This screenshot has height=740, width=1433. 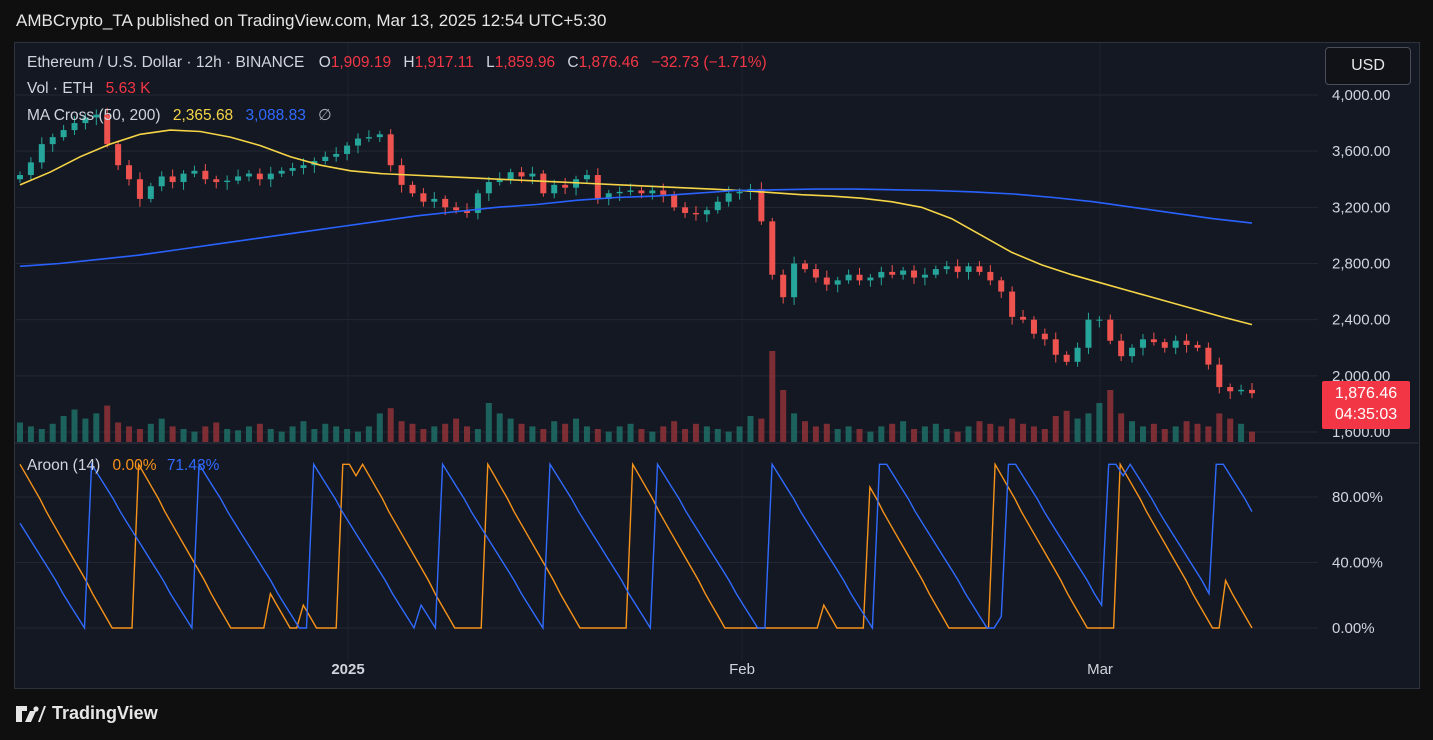 I want to click on open-value: 1,909.19, so click(x=361, y=62).